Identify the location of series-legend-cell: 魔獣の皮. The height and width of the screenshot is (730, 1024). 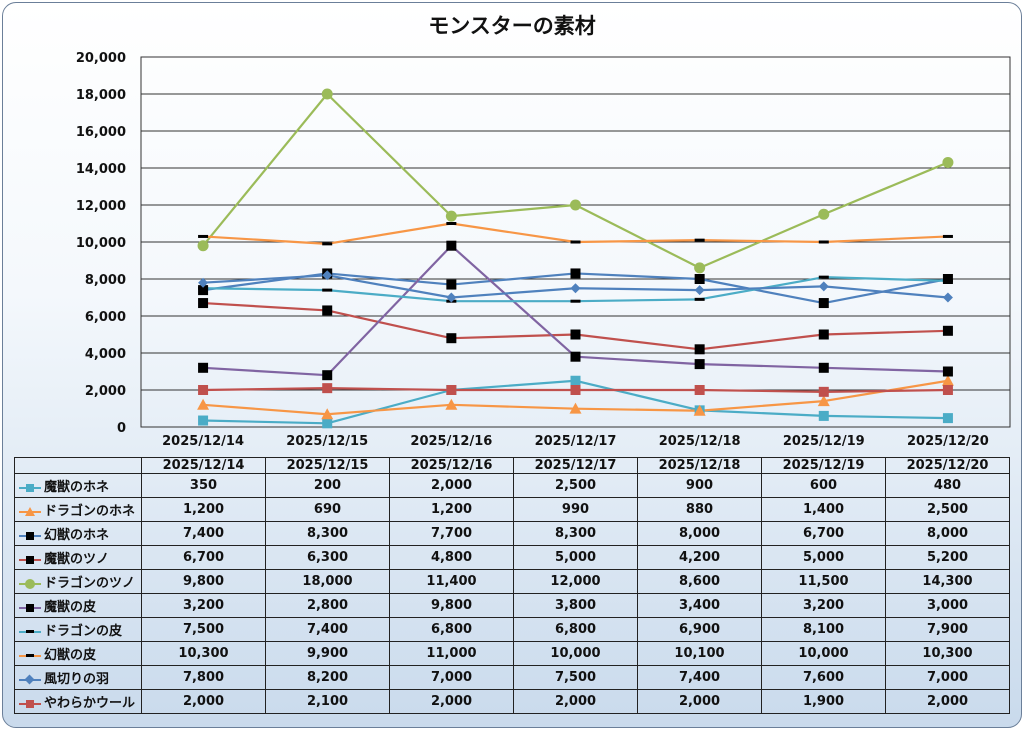
(78, 605).